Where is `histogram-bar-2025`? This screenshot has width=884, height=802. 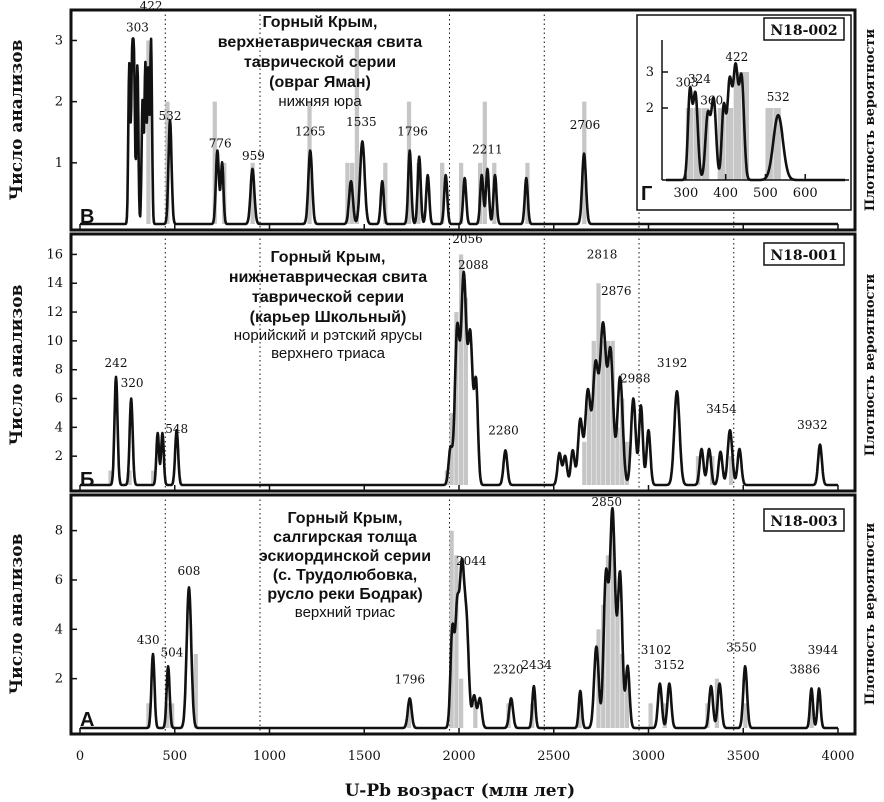 histogram-bar-2025 is located at coordinates (465, 391).